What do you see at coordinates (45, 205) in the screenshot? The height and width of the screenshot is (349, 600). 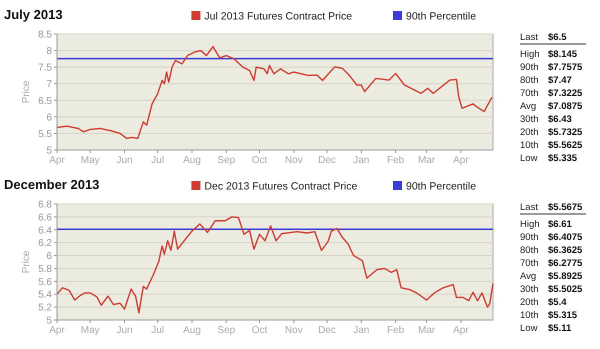 I see `y-tick-label: 6.8` at bounding box center [45, 205].